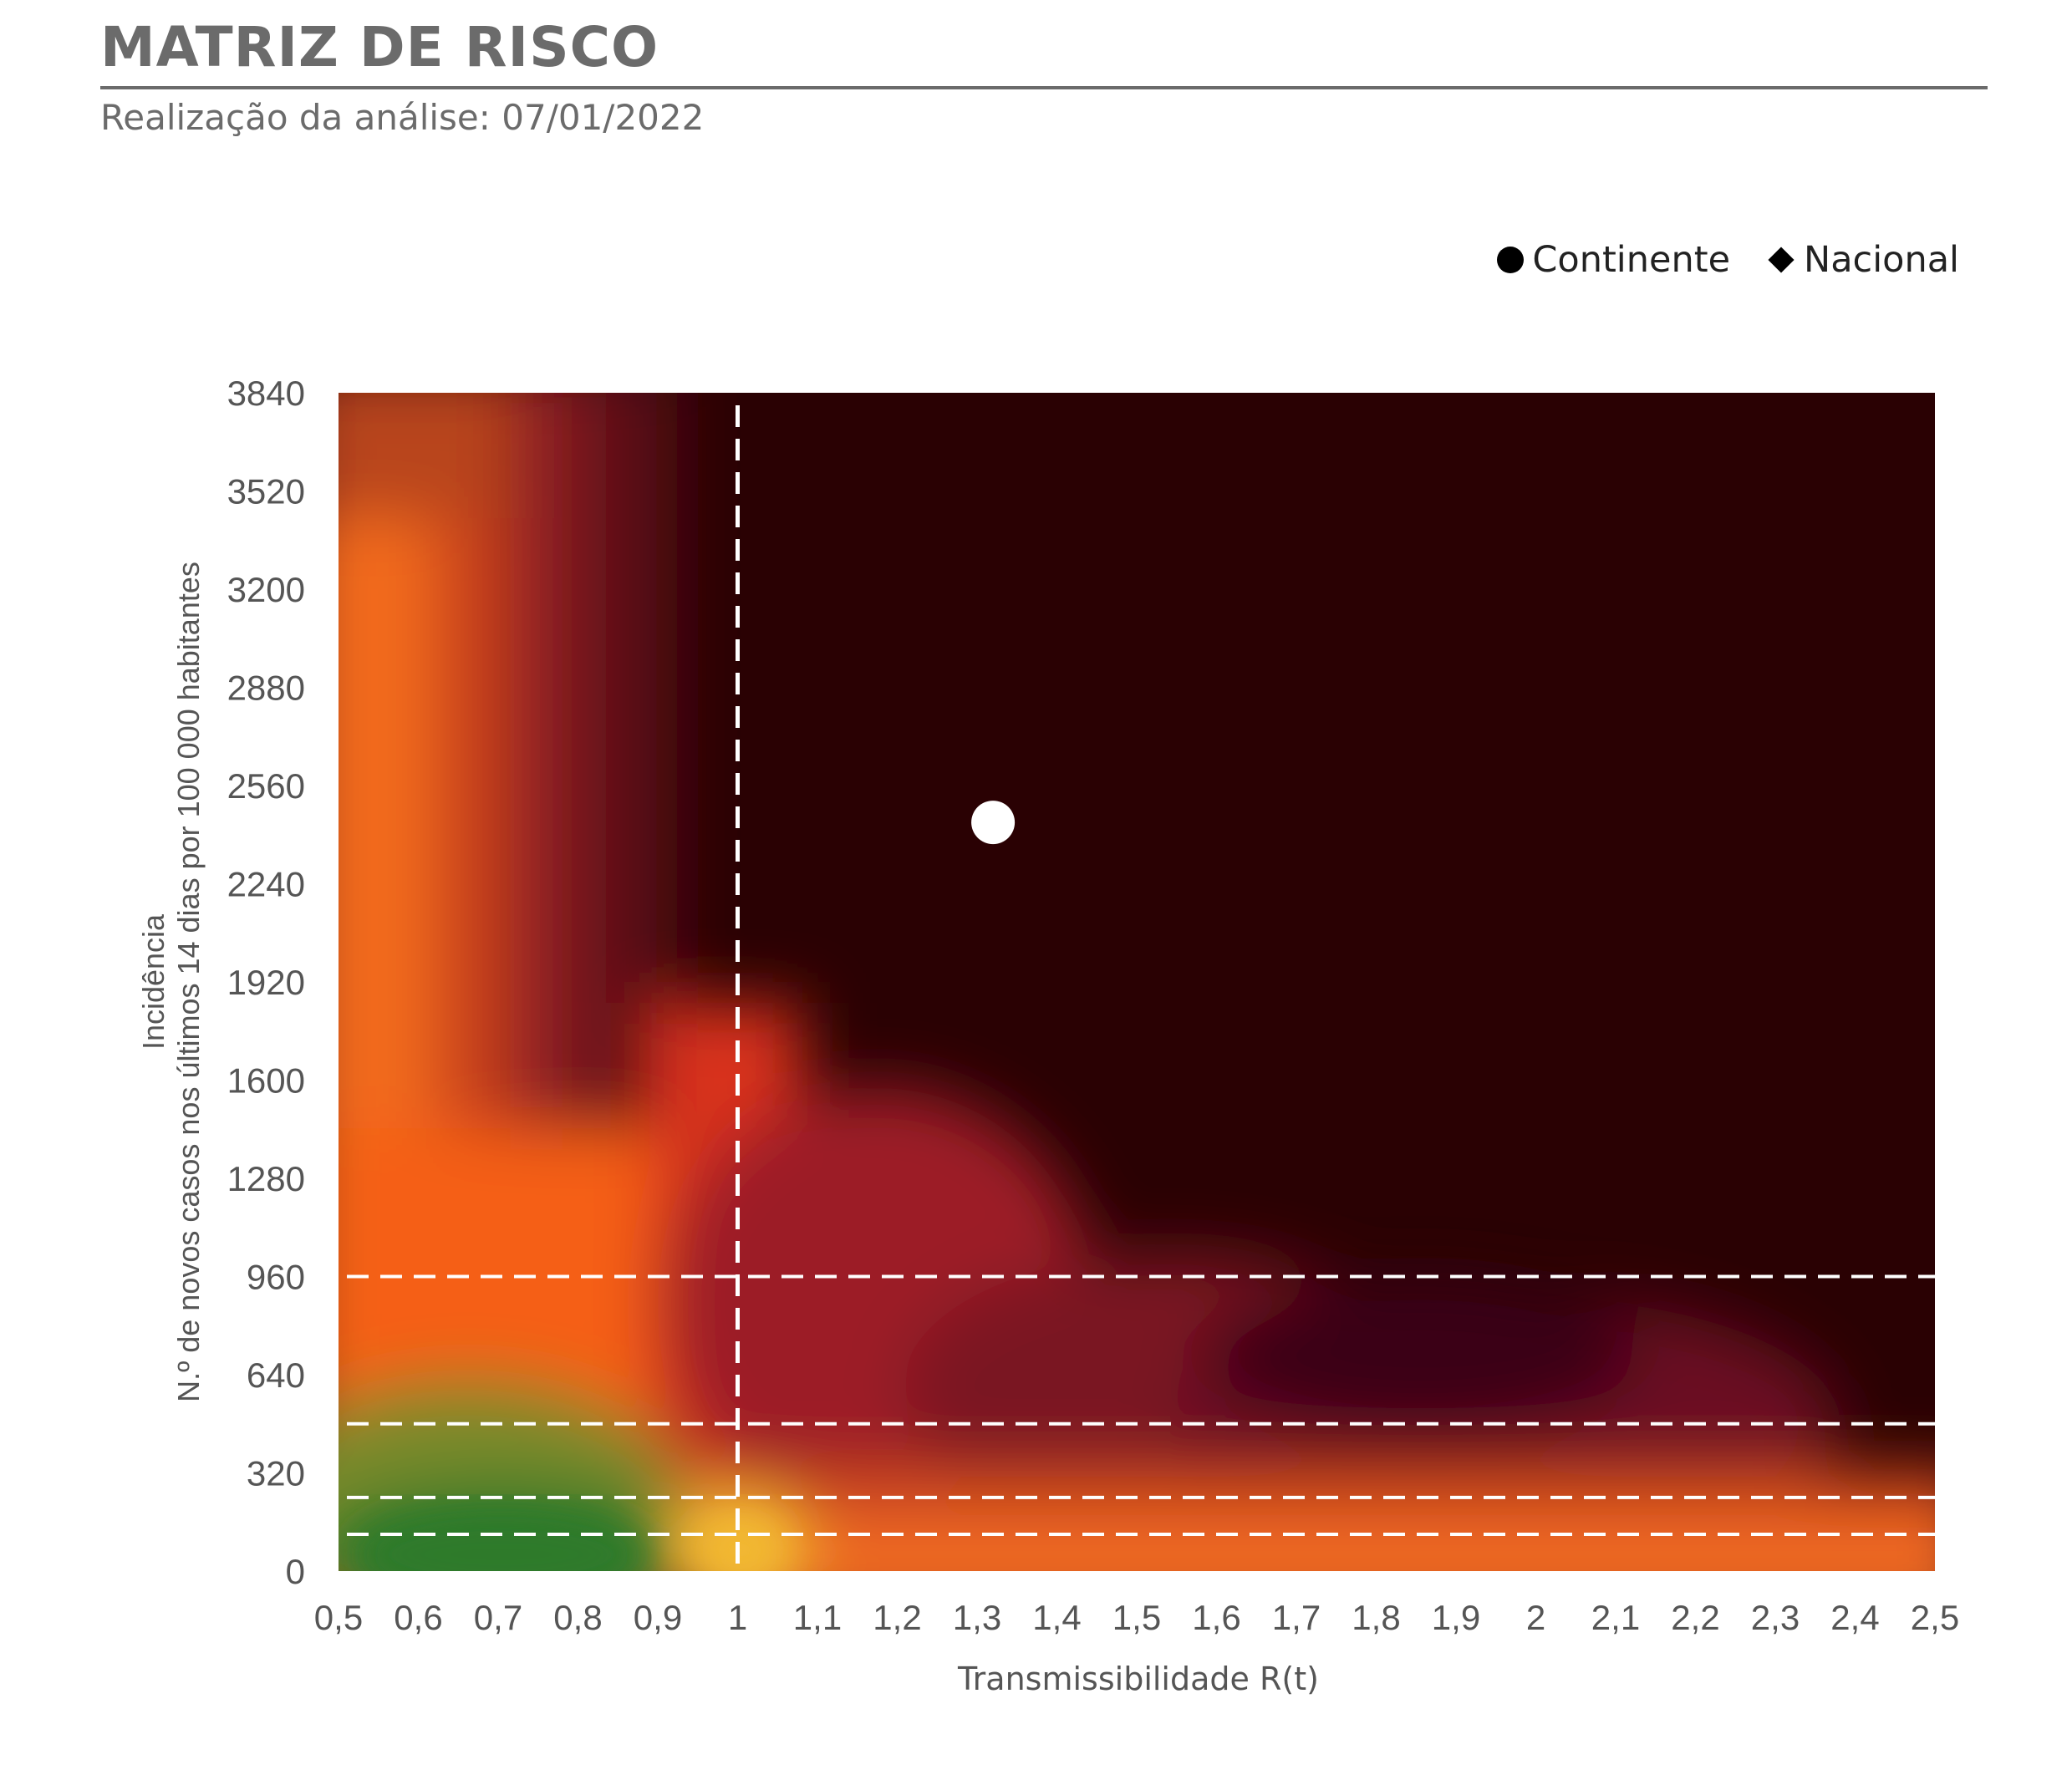 Image resolution: width=2072 pixels, height=1775 pixels. Describe the element at coordinates (1044, 88) in the screenshot. I see `title-divider` at that location.